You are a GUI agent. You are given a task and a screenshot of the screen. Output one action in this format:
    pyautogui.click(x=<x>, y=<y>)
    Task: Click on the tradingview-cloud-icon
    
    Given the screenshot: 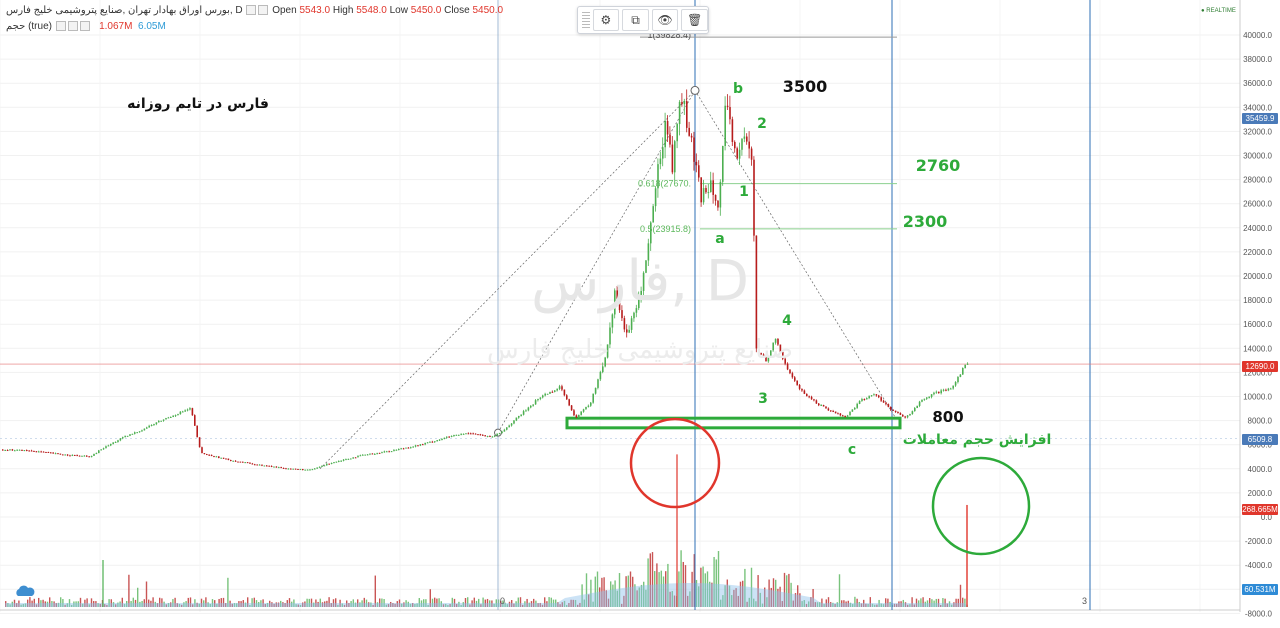 What is the action you would take?
    pyautogui.click(x=25, y=590)
    